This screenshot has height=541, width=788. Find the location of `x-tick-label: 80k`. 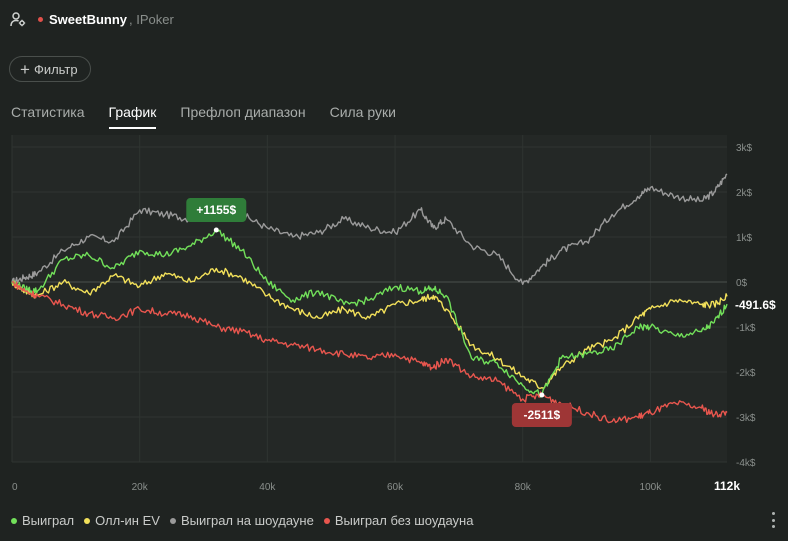

x-tick-label: 80k is located at coordinates (523, 487).